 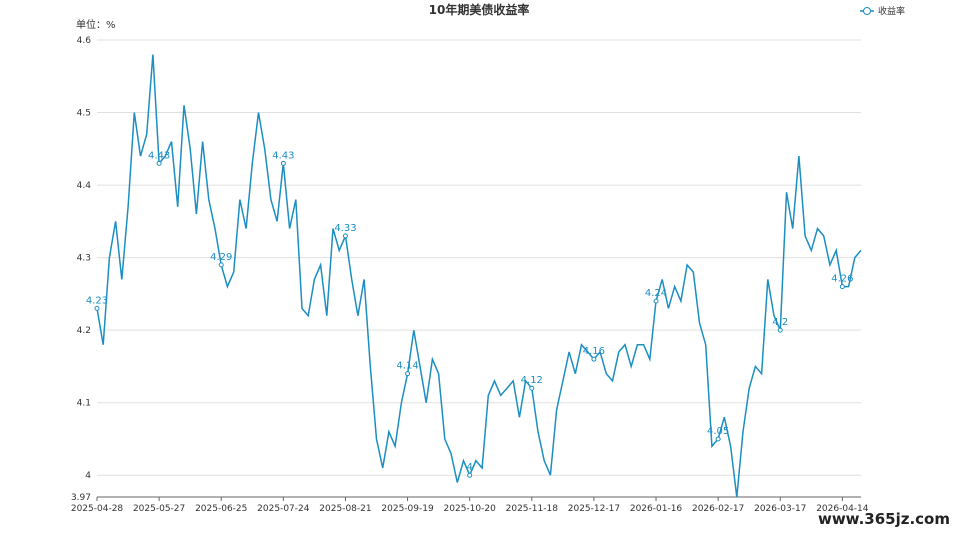 What do you see at coordinates (345, 228) in the screenshot?
I see `value-label: 4.33` at bounding box center [345, 228].